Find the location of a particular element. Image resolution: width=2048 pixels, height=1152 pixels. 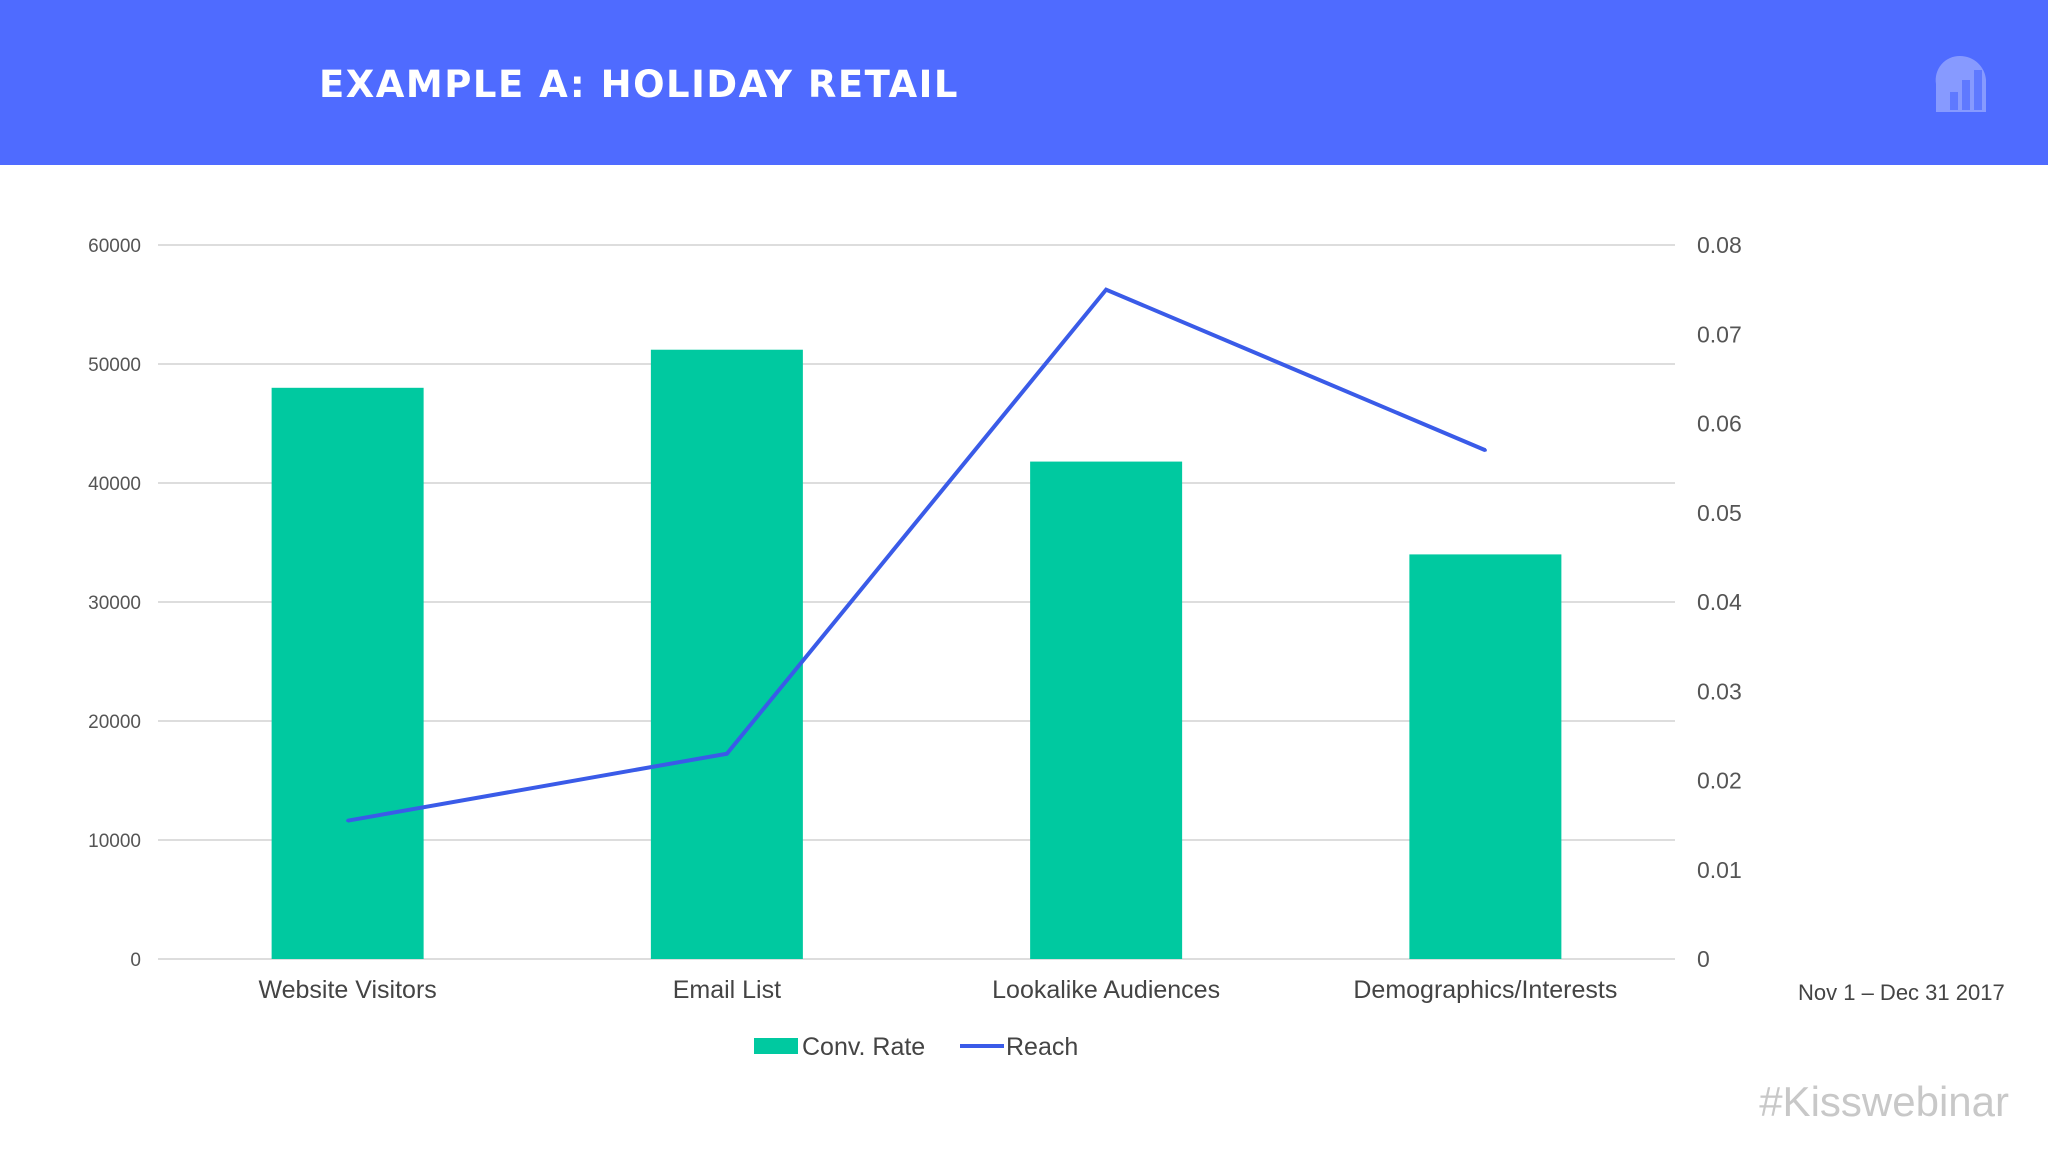

legend-label-conv-rate: Conv. Rate is located at coordinates (863, 1047).